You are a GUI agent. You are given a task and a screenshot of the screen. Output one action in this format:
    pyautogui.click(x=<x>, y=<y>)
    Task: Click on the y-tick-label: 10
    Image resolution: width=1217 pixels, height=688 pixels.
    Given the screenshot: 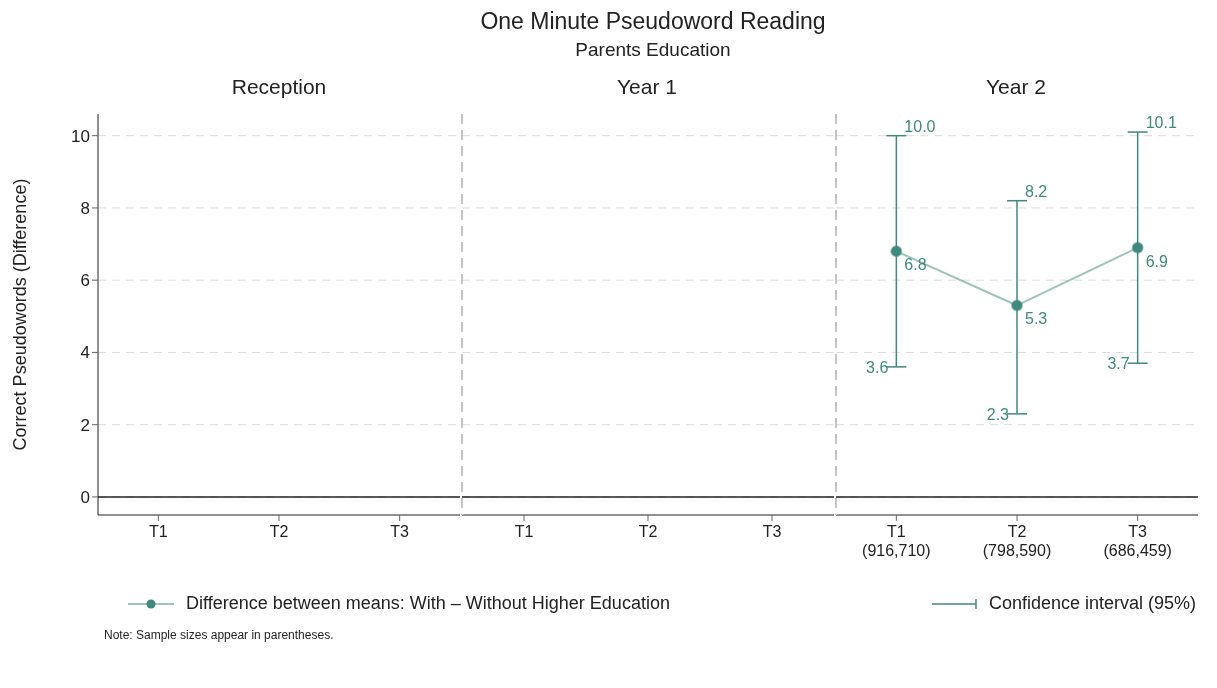 What is the action you would take?
    pyautogui.click(x=80, y=136)
    